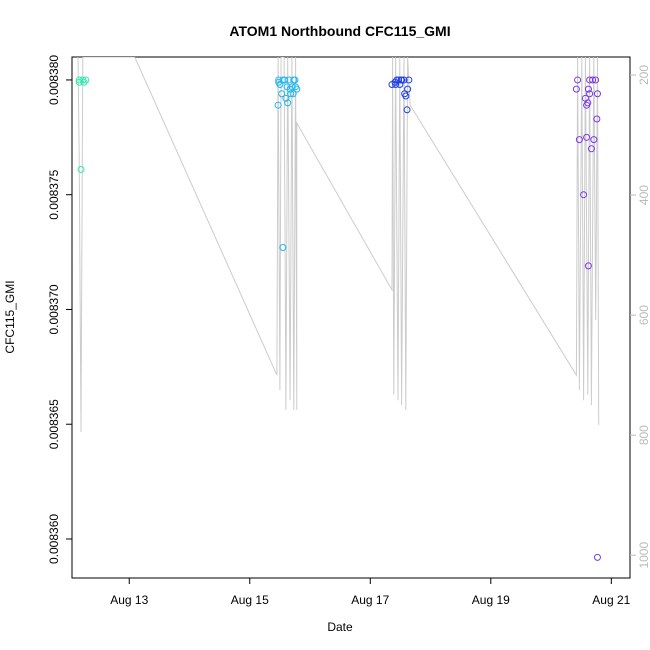 Image resolution: width=650 pixels, height=650 pixels. Describe the element at coordinates (339, 31) in the screenshot. I see `chart-title: ATOM1 Northbound CFC115_GMI` at that location.